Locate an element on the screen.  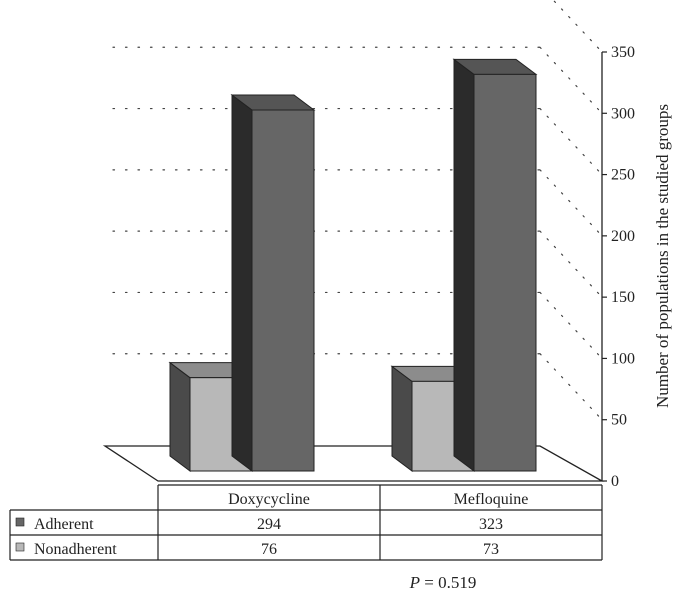
data-value-cell: 294 is located at coordinates (269, 524).